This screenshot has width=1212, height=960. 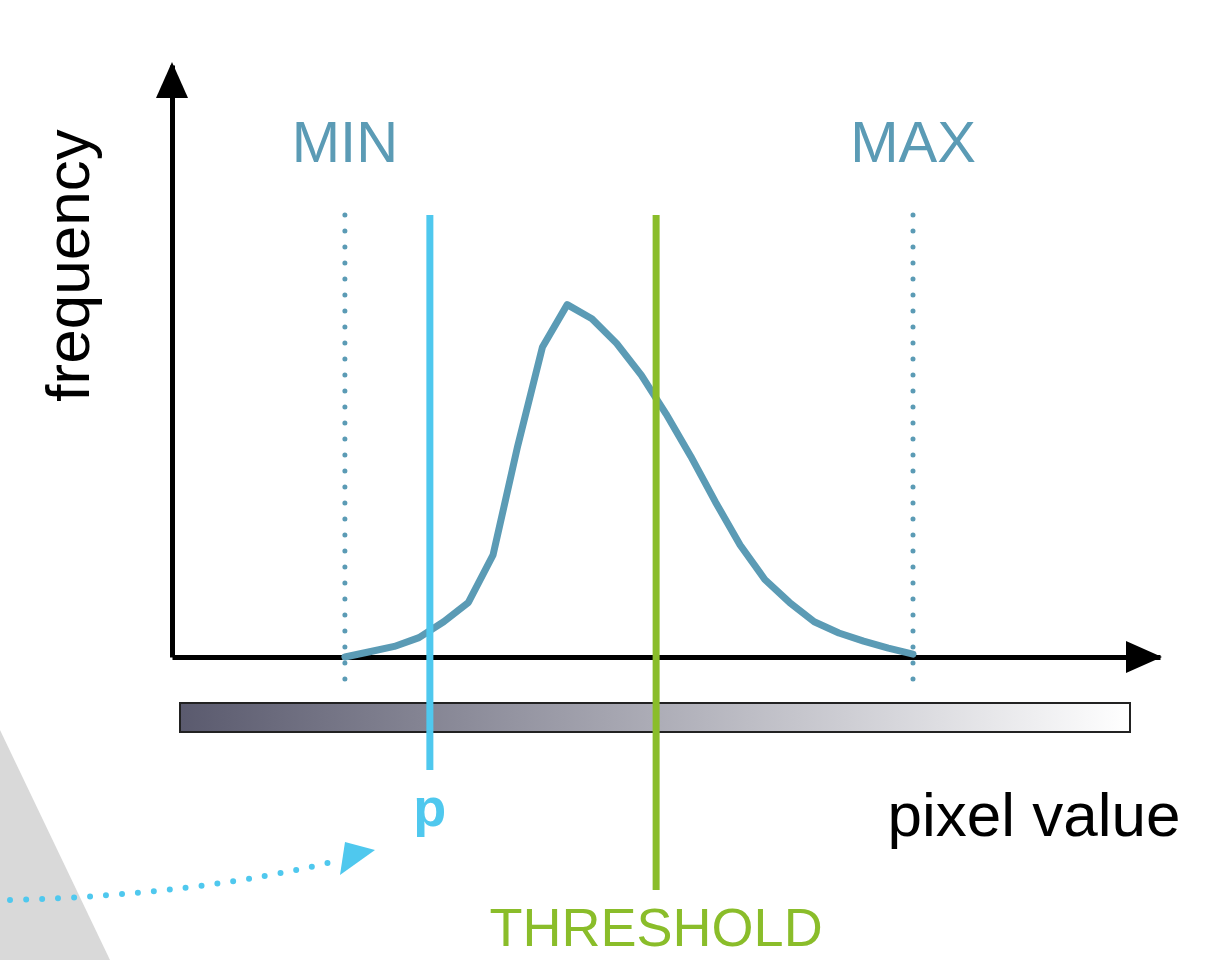 I want to click on text: MIN, so click(x=345, y=141).